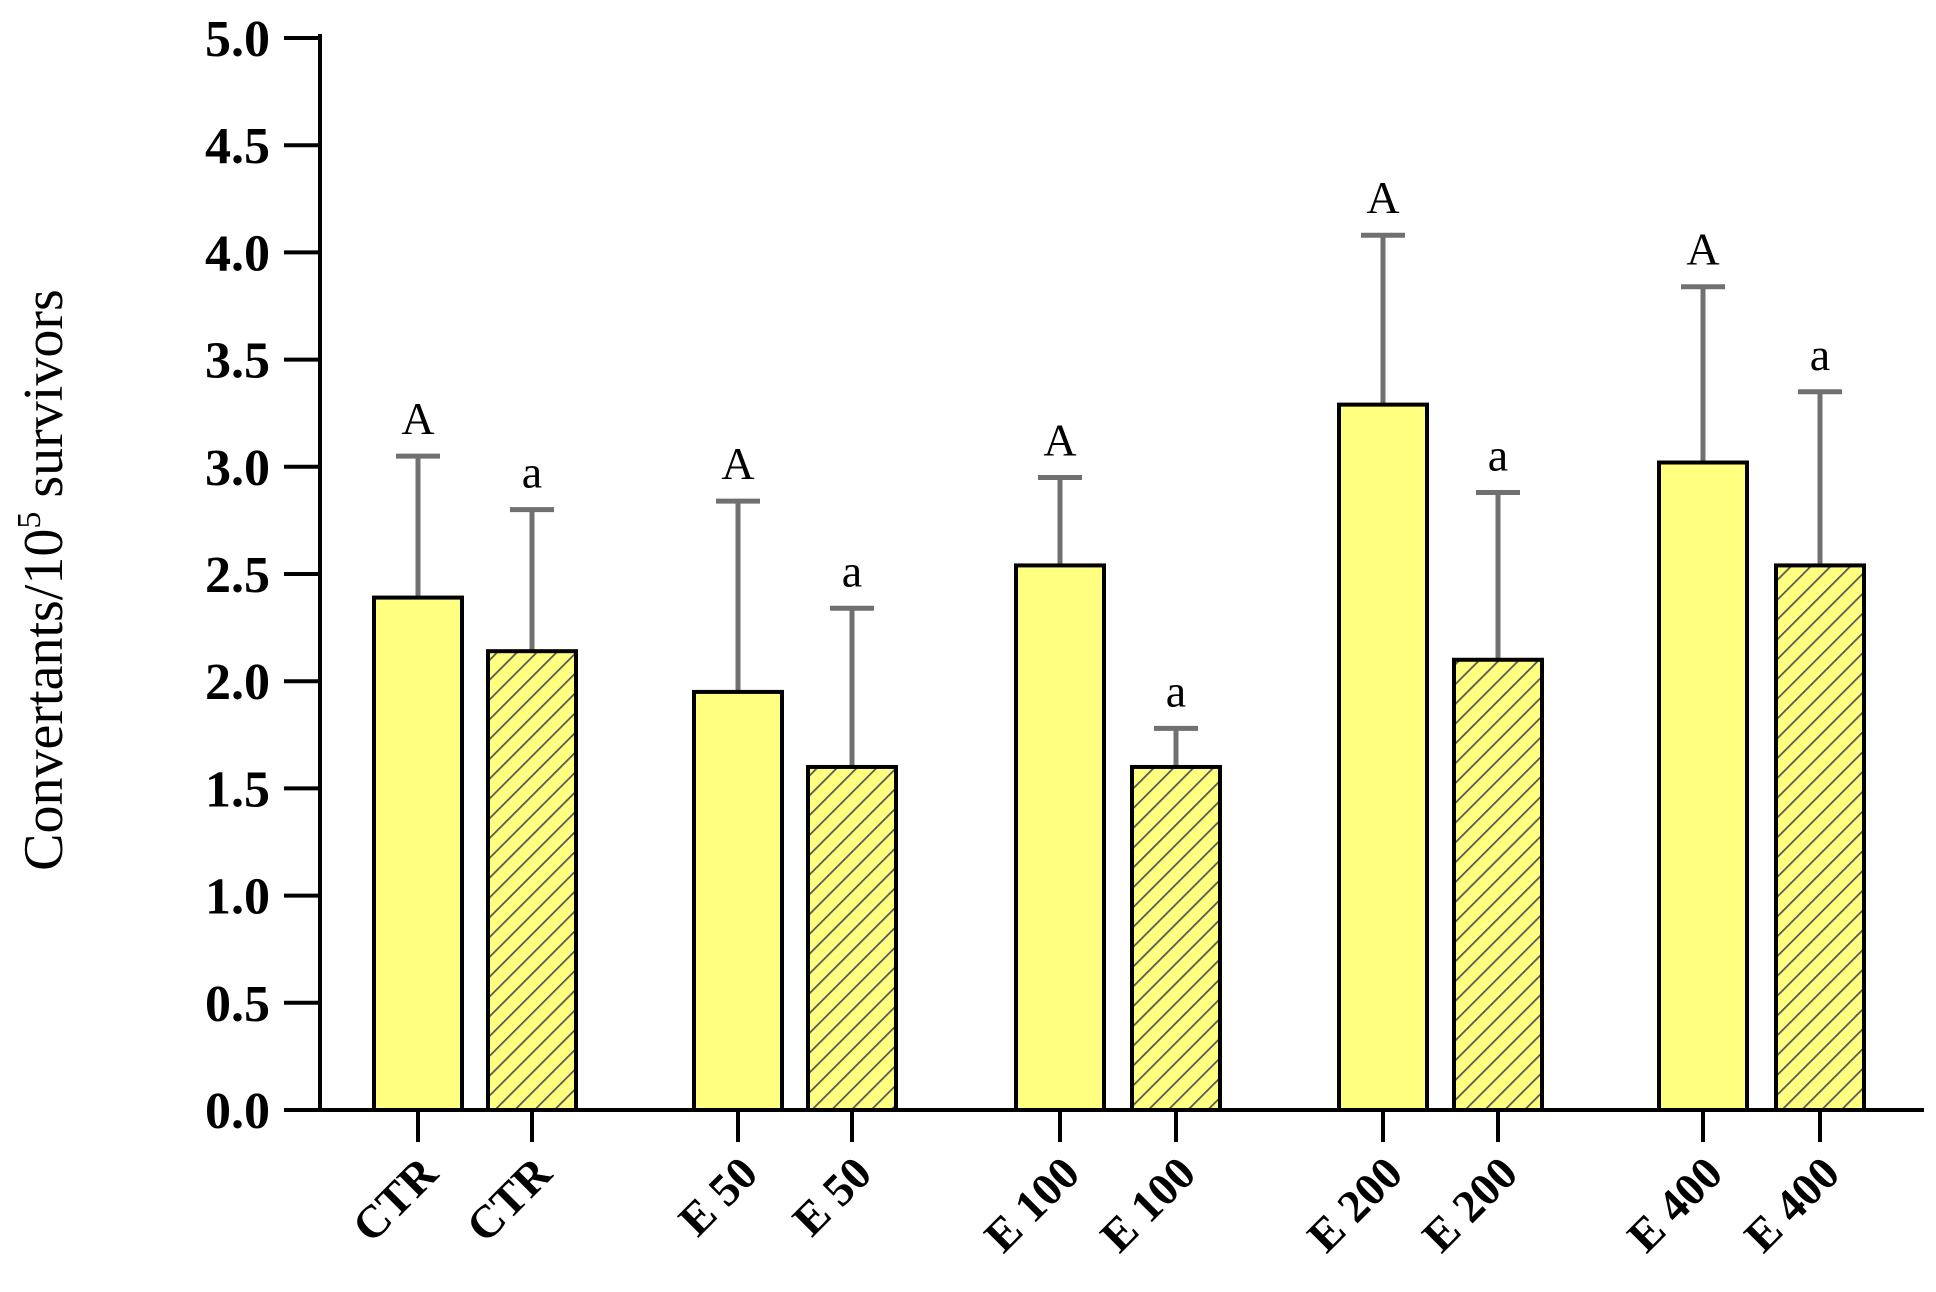  I want to click on y-axis-title-superscript: 5, so click(29, 520).